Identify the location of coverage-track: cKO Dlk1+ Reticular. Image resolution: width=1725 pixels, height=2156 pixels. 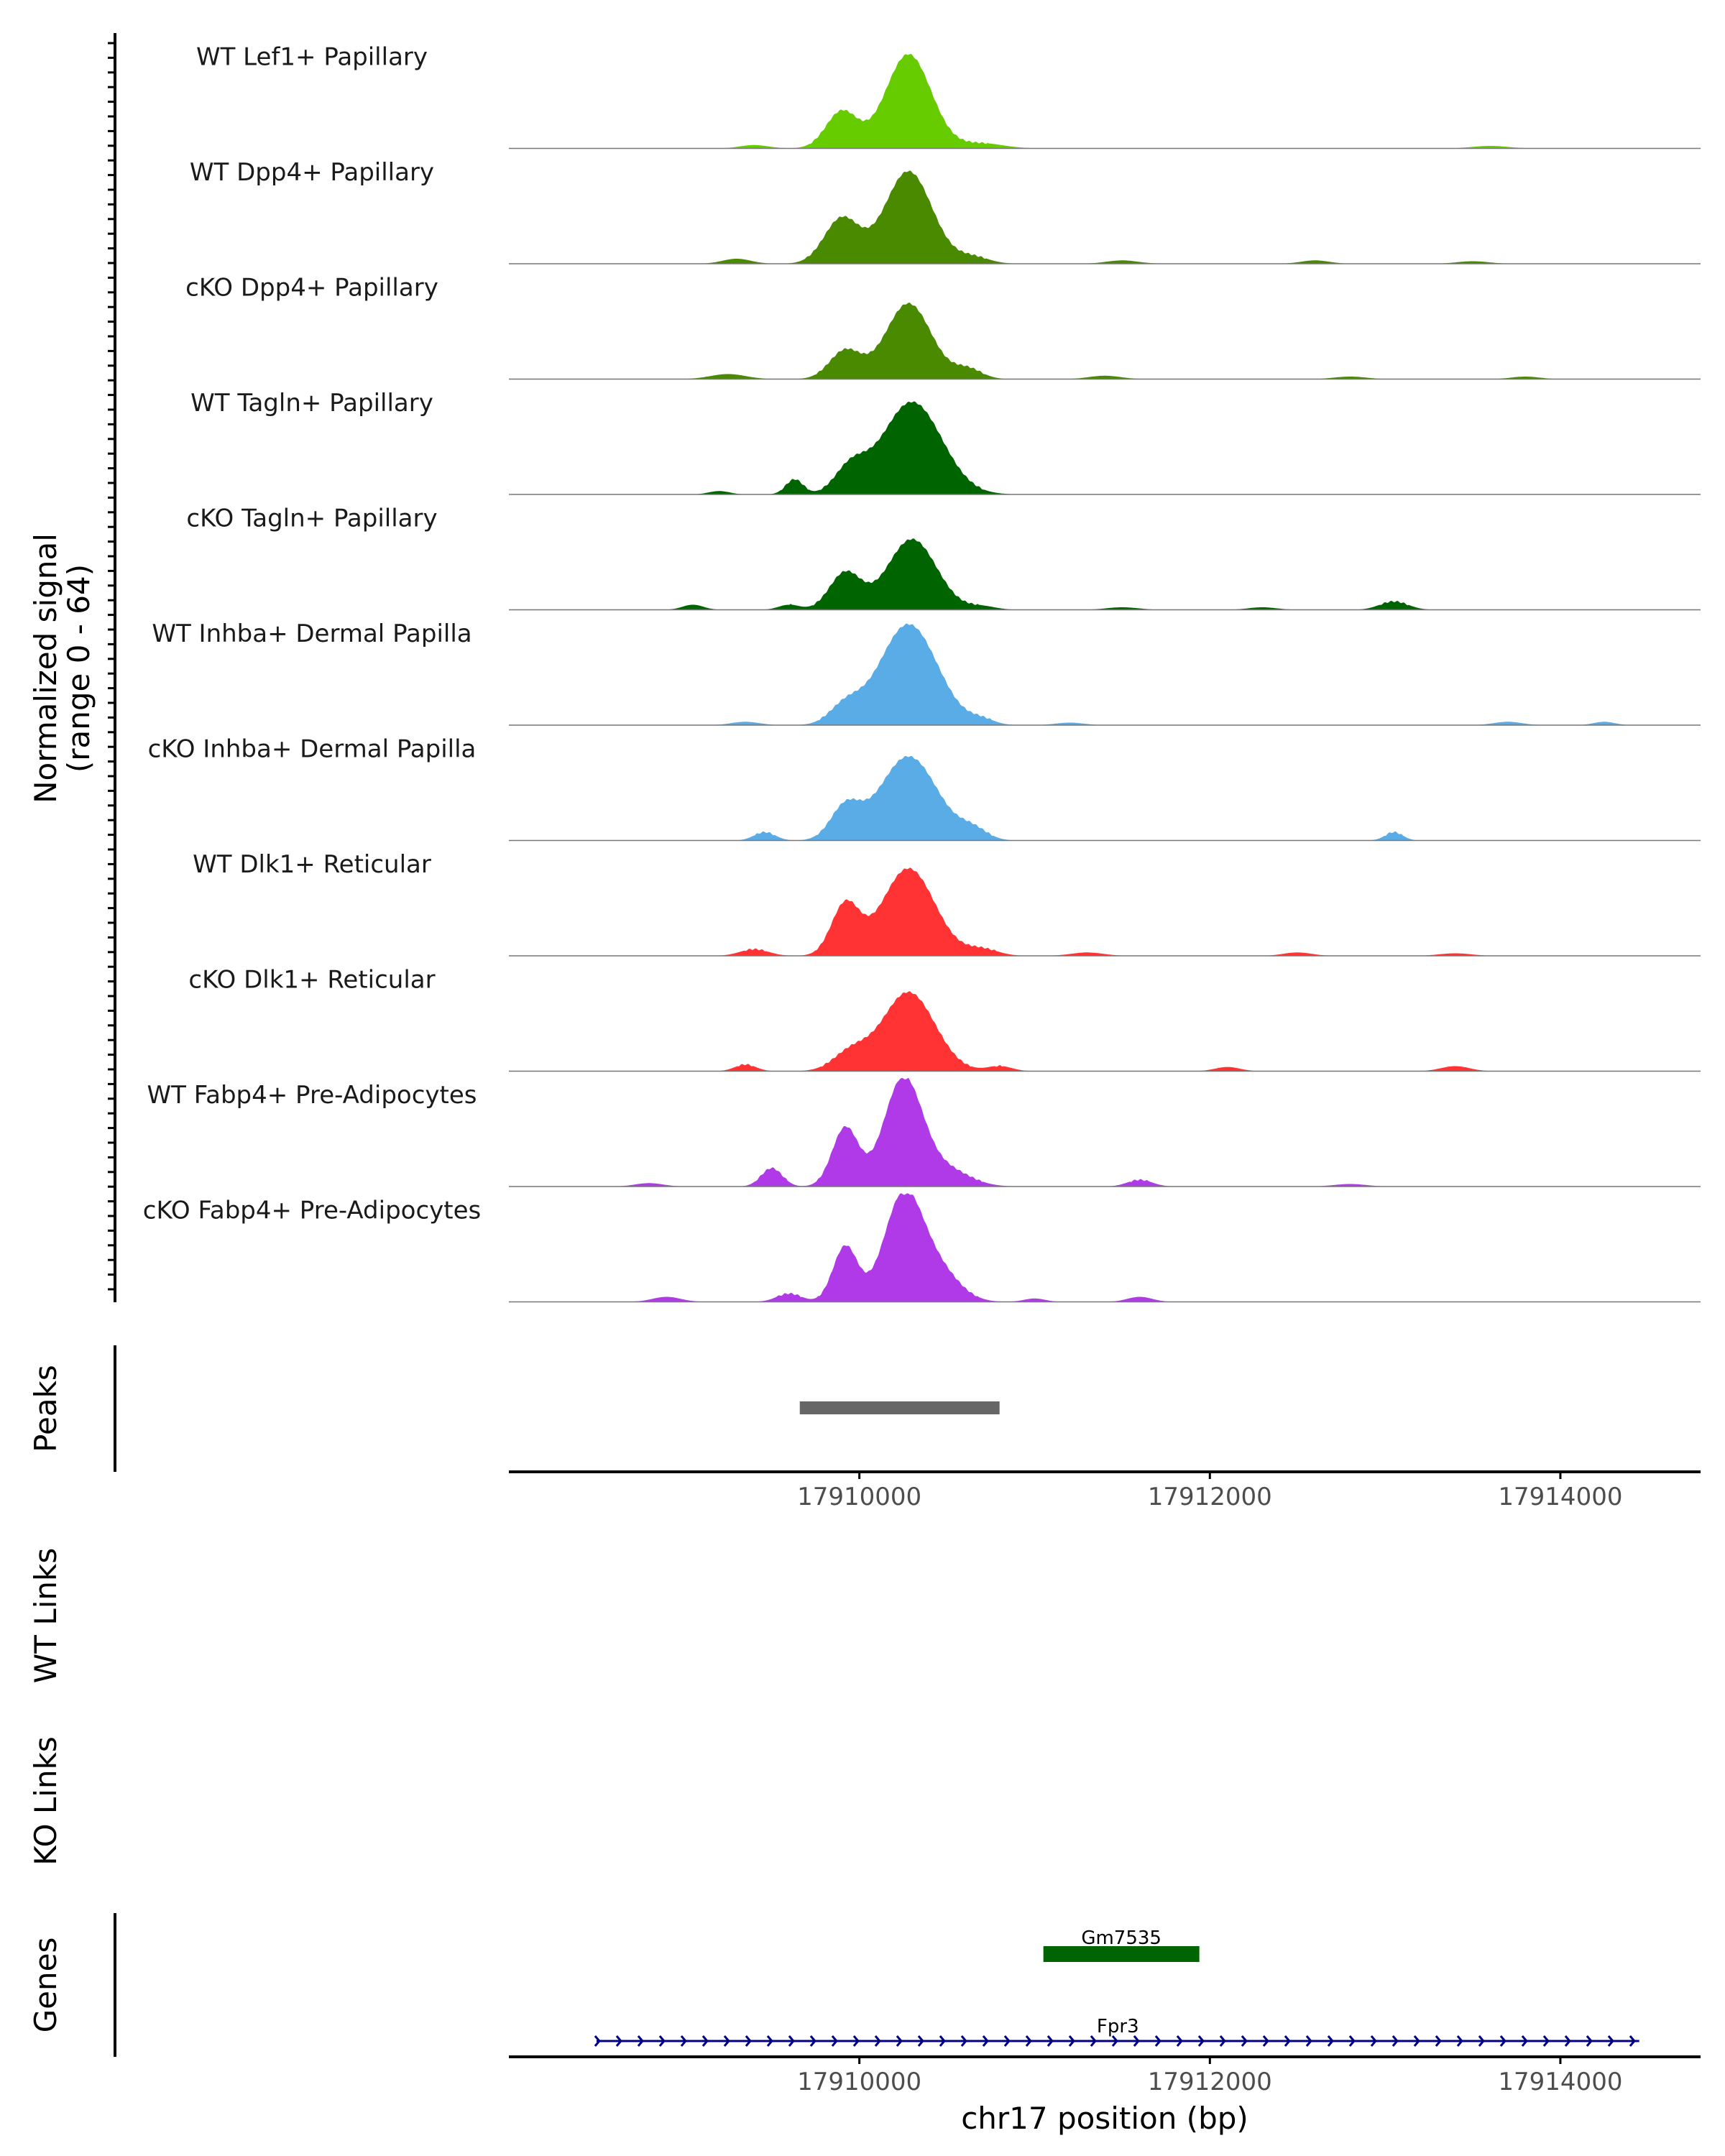
(944, 1018).